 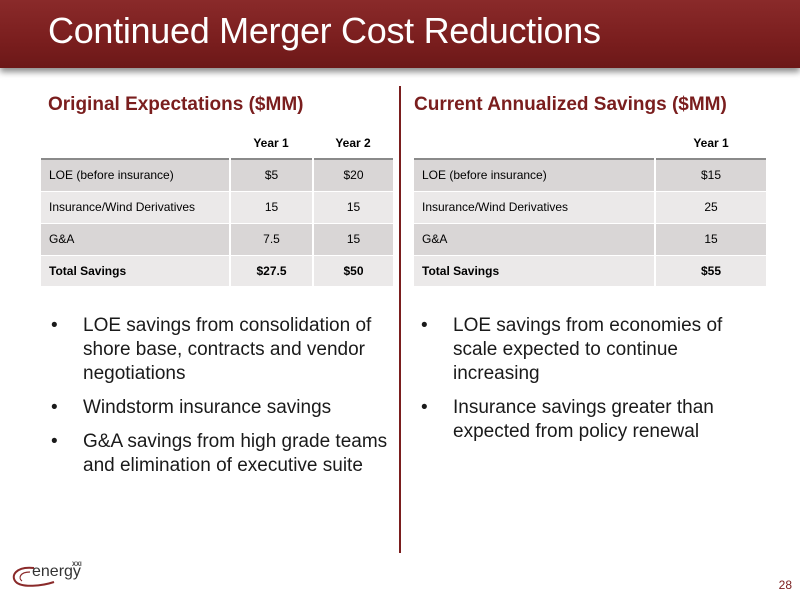 I want to click on total-row: Total Savings $27.5 $50, so click(x=217, y=271).